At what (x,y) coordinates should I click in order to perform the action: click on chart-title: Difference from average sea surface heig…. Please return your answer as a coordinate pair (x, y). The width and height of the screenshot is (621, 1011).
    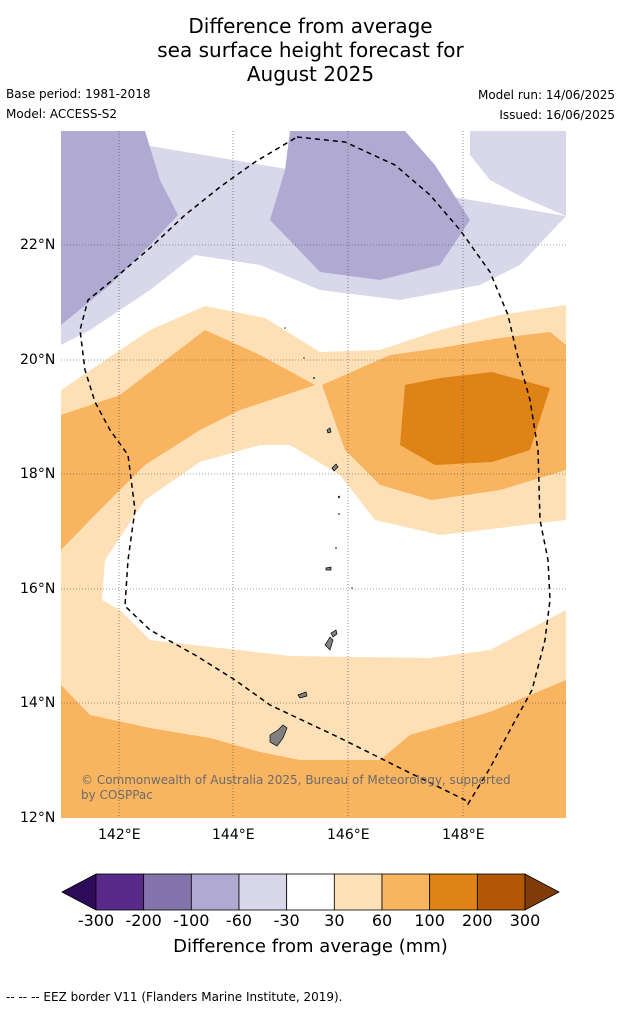
    Looking at the image, I should click on (310, 50).